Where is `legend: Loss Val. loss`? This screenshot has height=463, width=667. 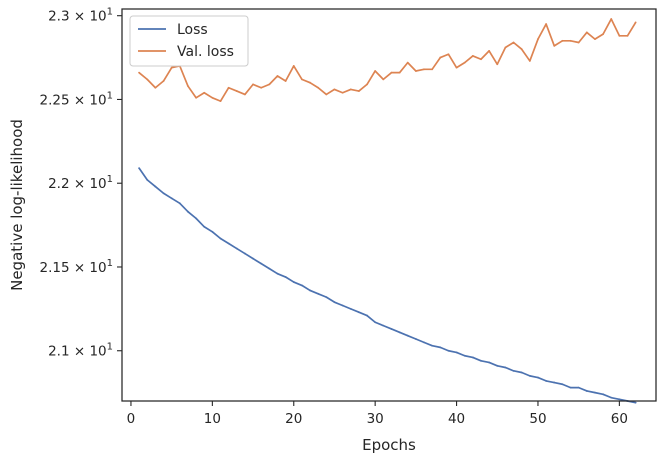
legend: Loss Val. loss is located at coordinates (189, 41).